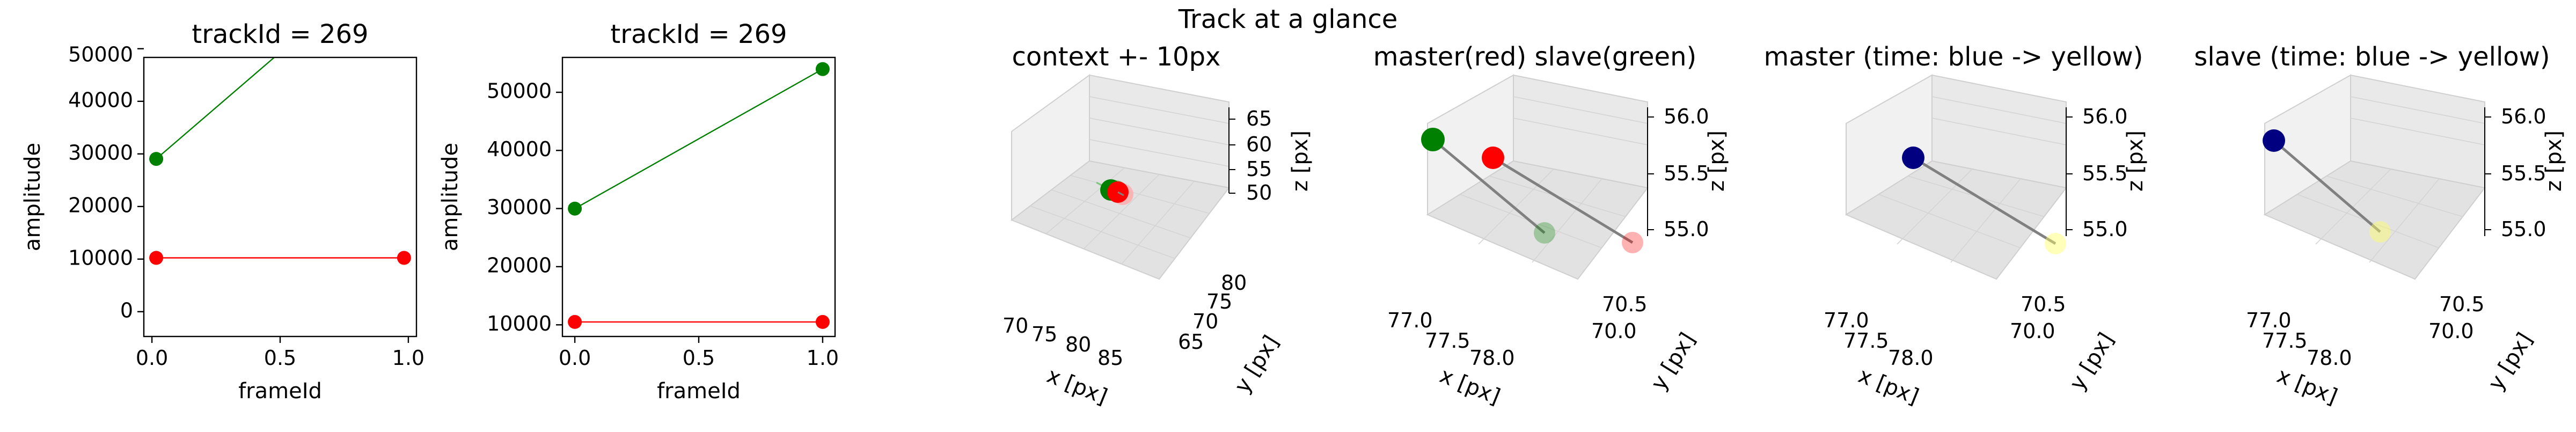 Image resolution: width=2576 pixels, height=432 pixels. What do you see at coordinates (450, 197) in the screenshot?
I see `chart-2-y-axis-label: amplitude` at bounding box center [450, 197].